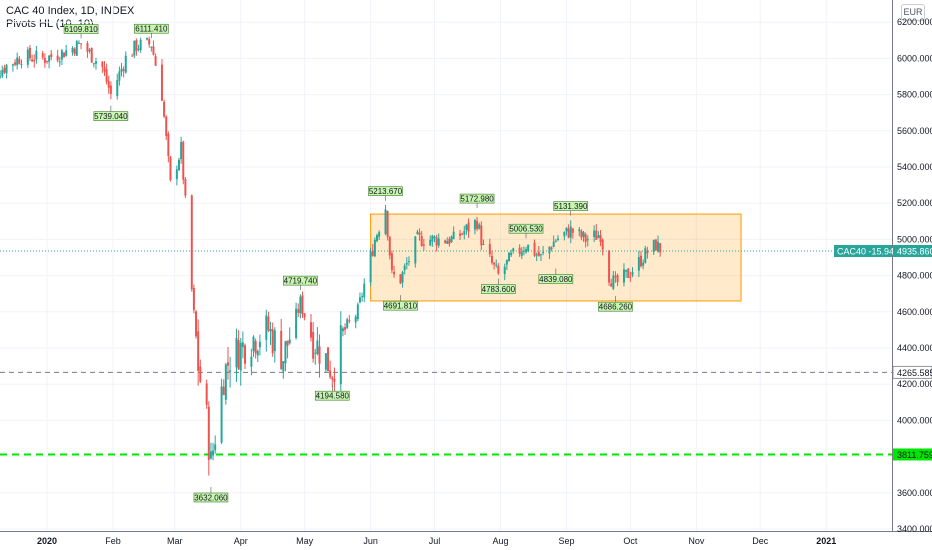 The width and height of the screenshot is (932, 550). What do you see at coordinates (556, 257) in the screenshot?
I see `range-rectangle` at bounding box center [556, 257].